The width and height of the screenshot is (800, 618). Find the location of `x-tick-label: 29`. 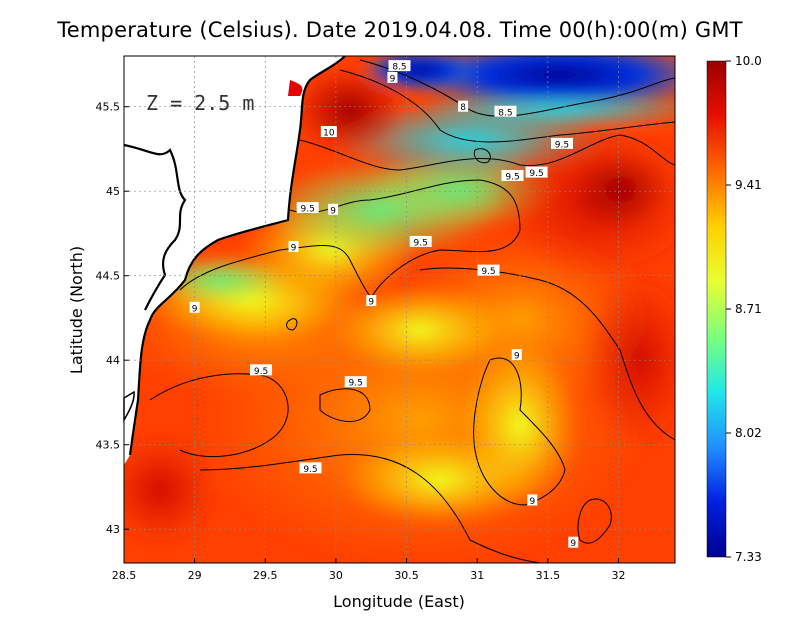

x-tick-label: 29 is located at coordinates (195, 575).